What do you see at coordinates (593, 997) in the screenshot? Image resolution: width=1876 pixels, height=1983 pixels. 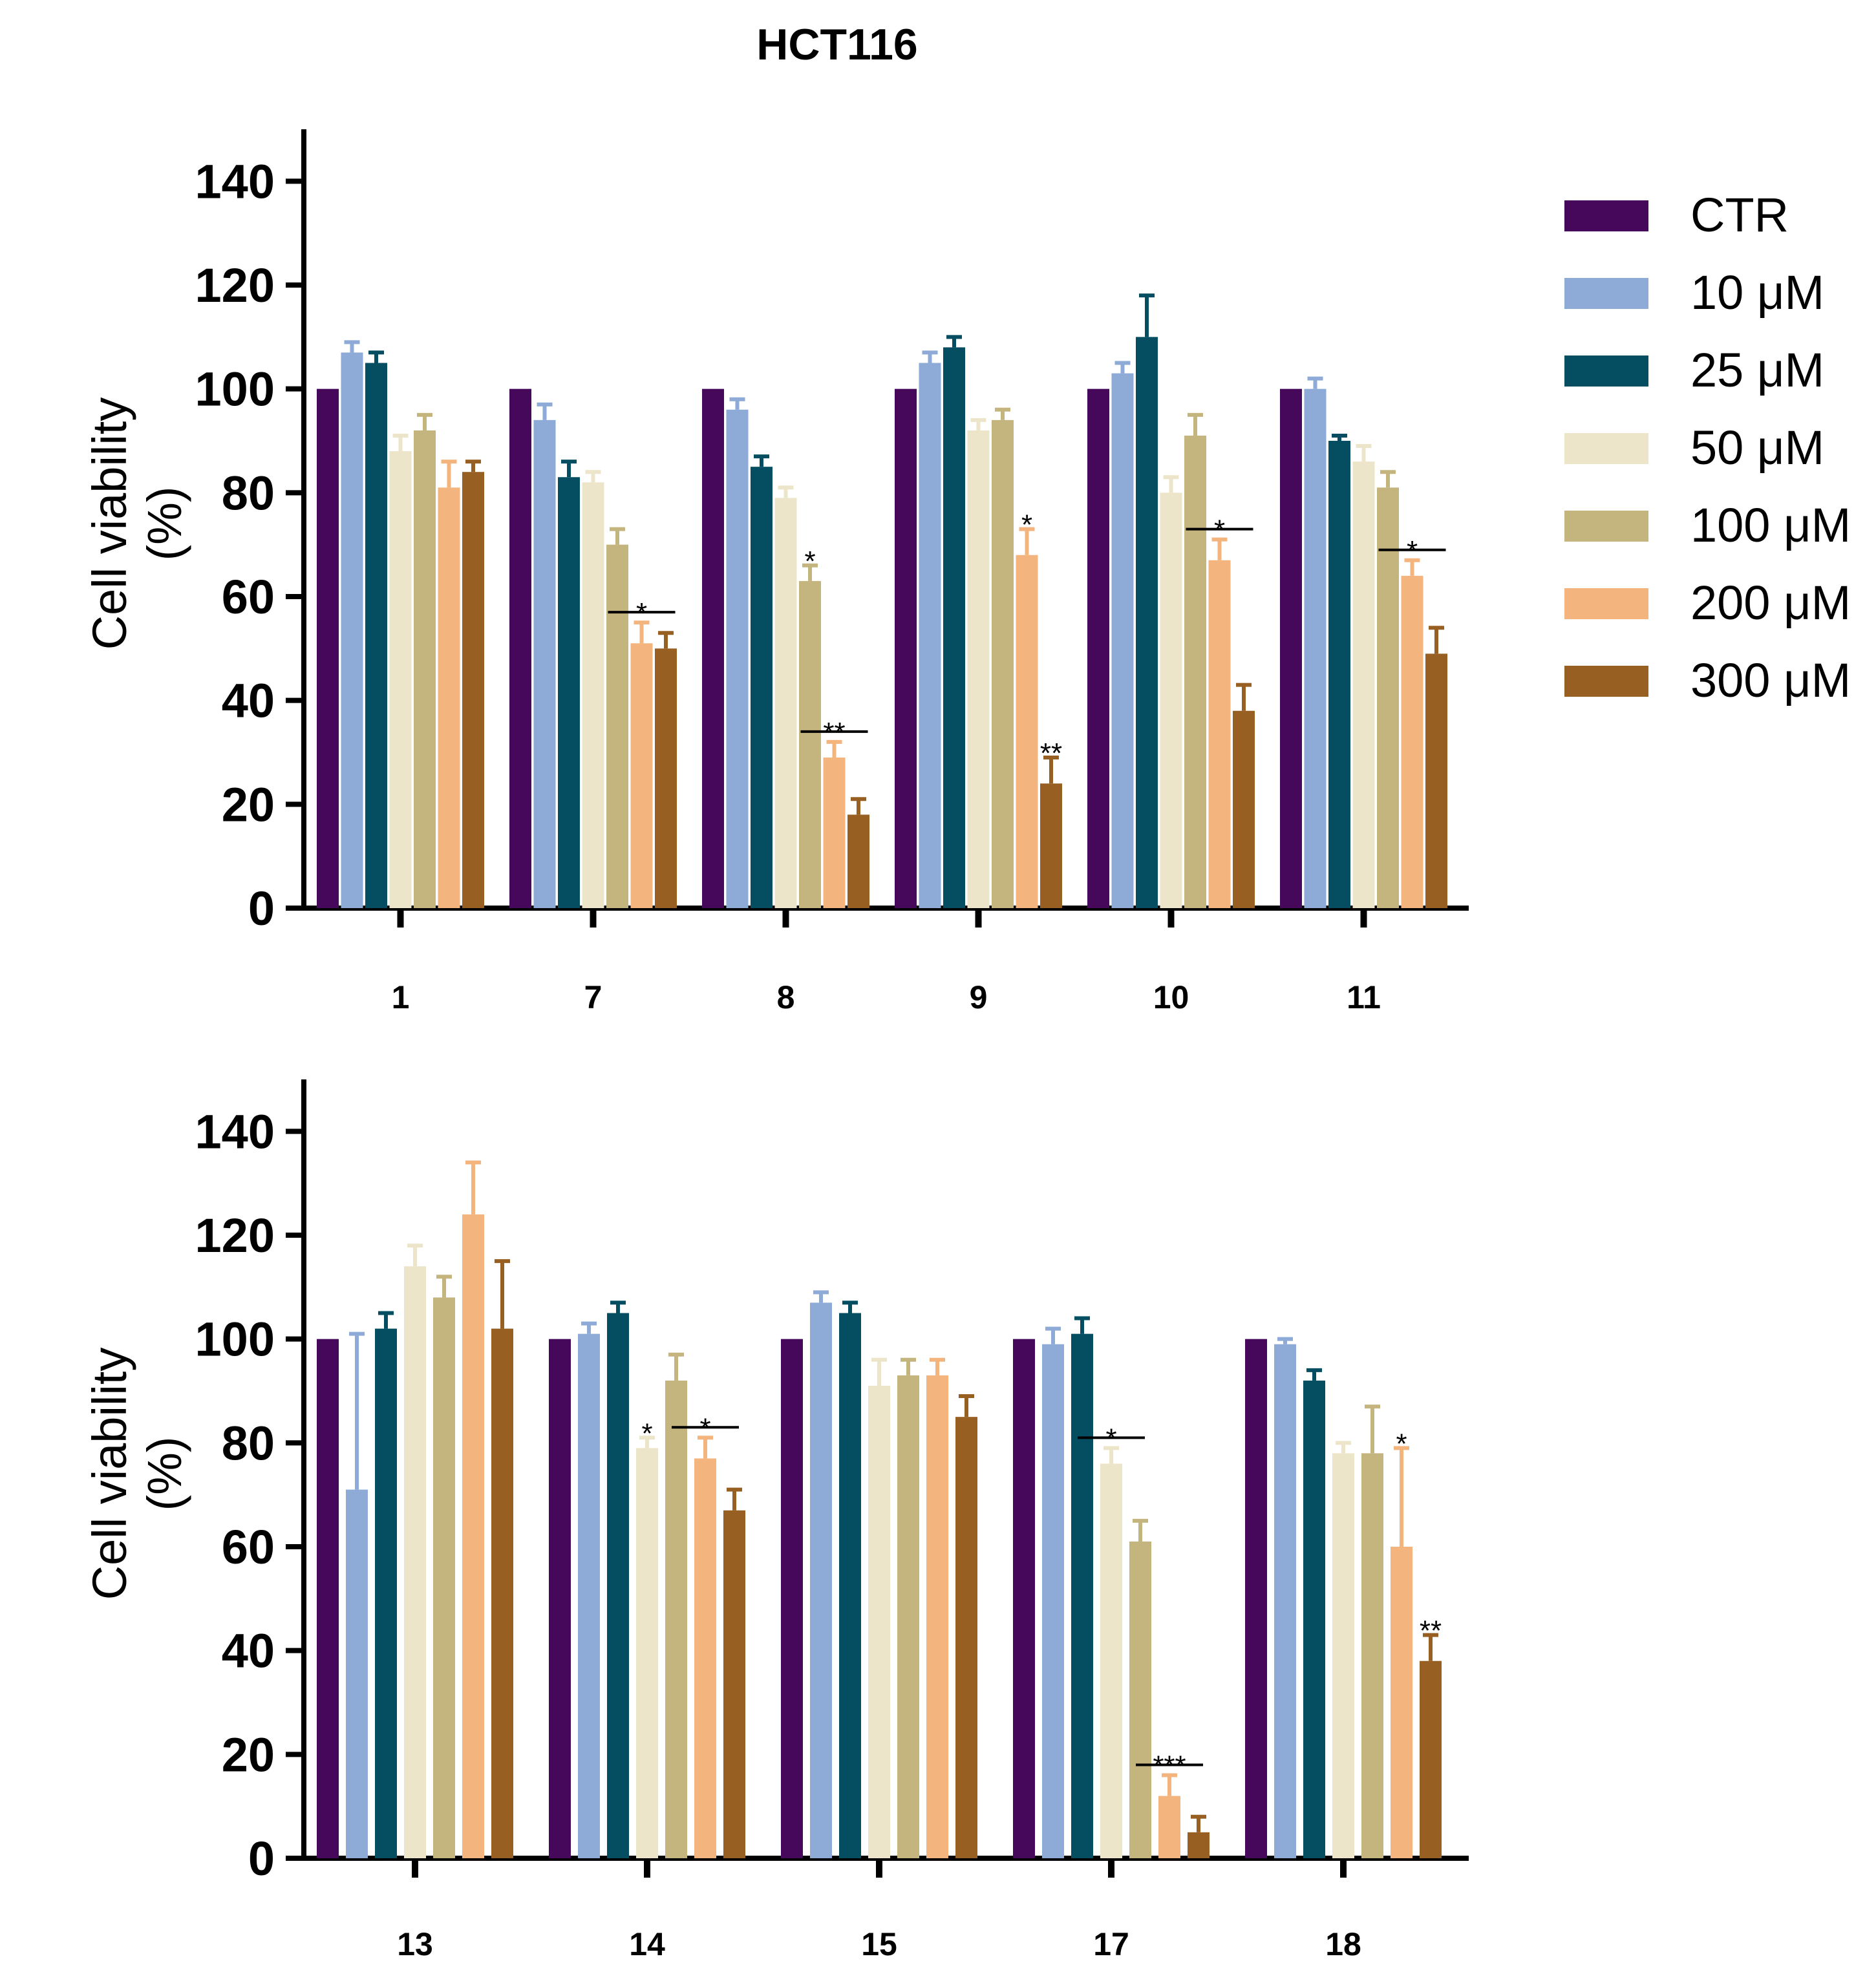 I see `x-category-label: 7` at bounding box center [593, 997].